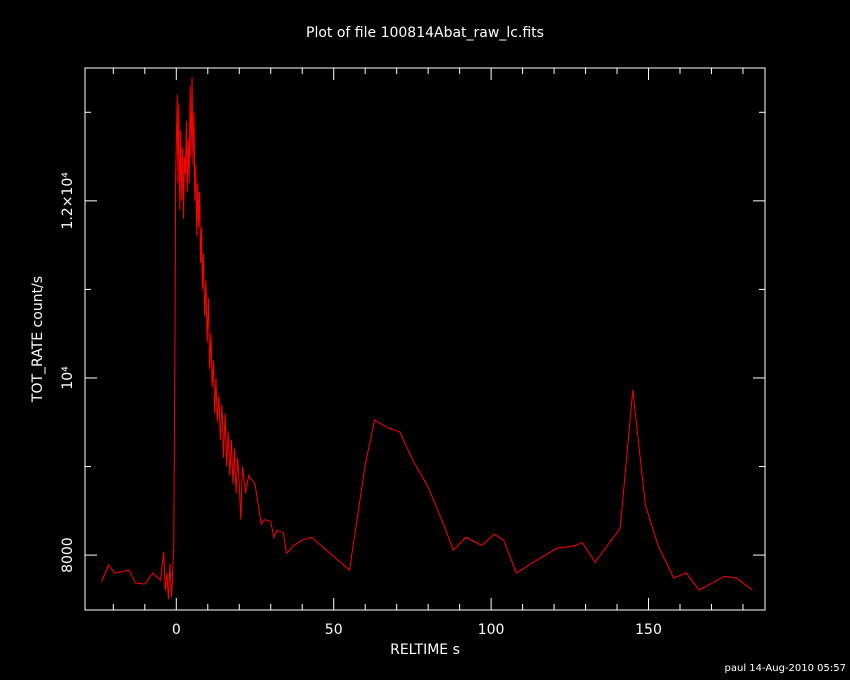 Image resolution: width=850 pixels, height=680 pixels. Describe the element at coordinates (176, 630) in the screenshot. I see `x-tick-label: 0` at that location.